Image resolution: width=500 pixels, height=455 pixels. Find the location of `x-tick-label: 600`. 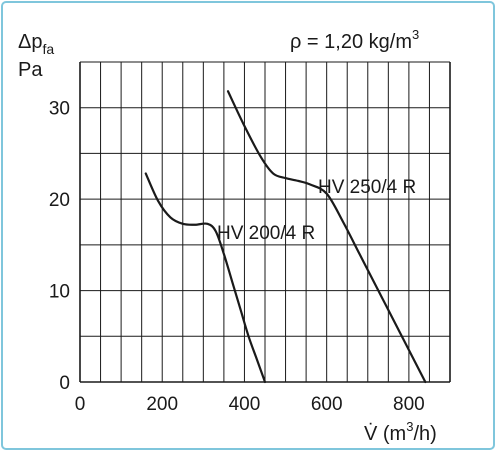

x-tick-label: 600 is located at coordinates (327, 404).